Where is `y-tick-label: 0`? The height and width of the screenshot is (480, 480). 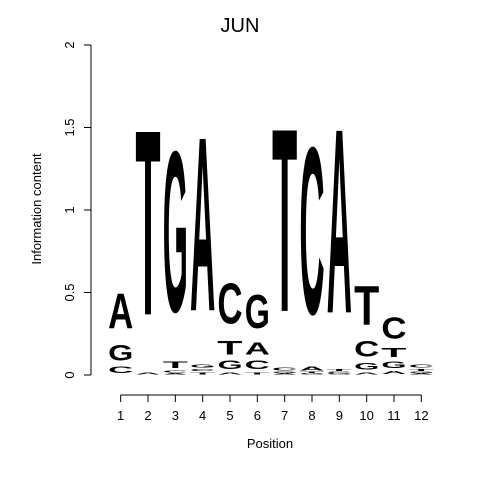
y-tick-label: 0 is located at coordinates (69, 374).